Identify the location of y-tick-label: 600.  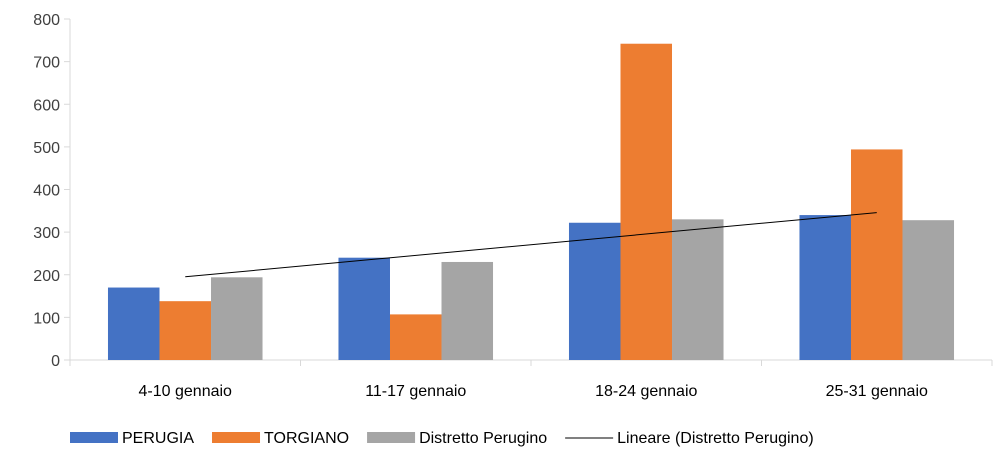
(46, 105).